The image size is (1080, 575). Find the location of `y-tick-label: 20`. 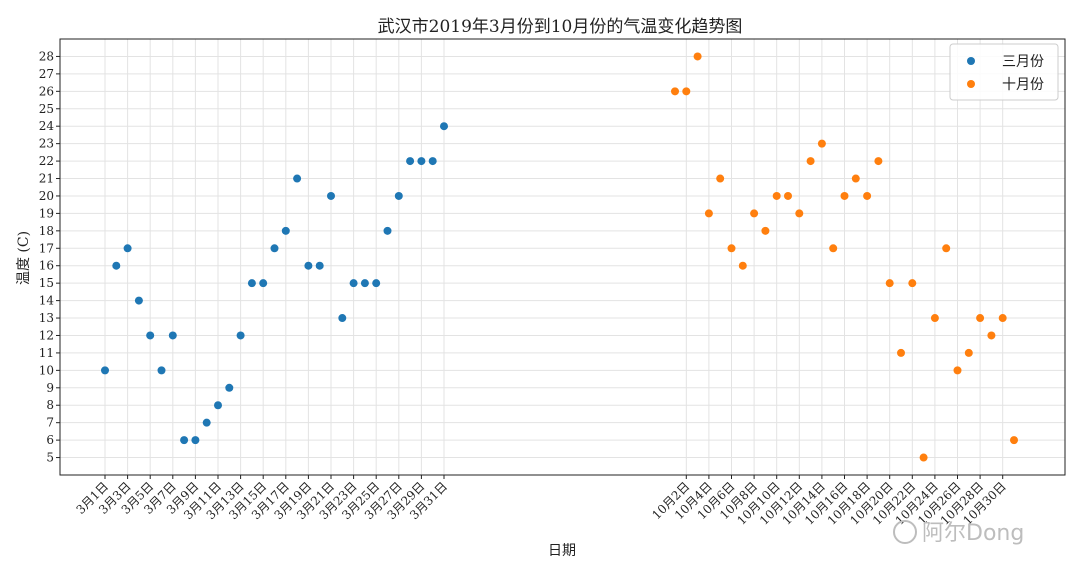

y-tick-label: 20 is located at coordinates (46, 196).